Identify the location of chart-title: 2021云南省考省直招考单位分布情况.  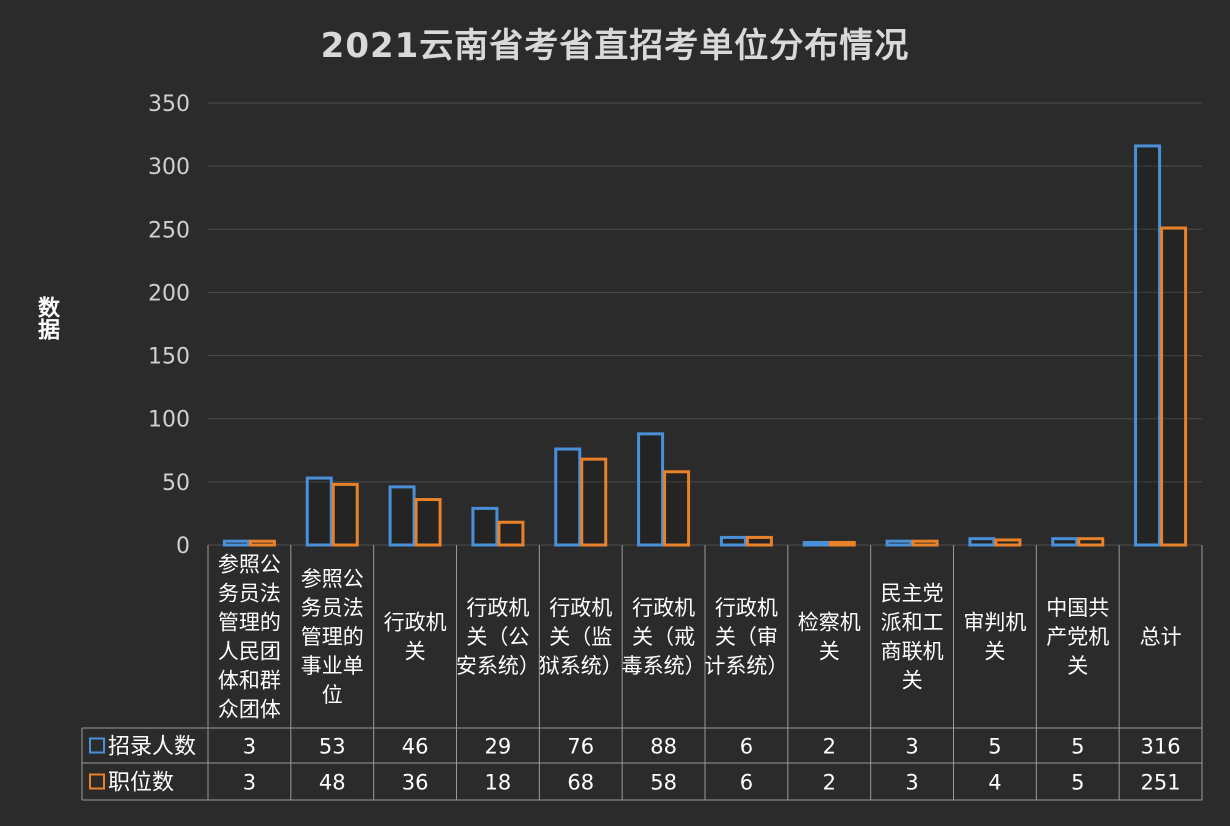
(615, 46).